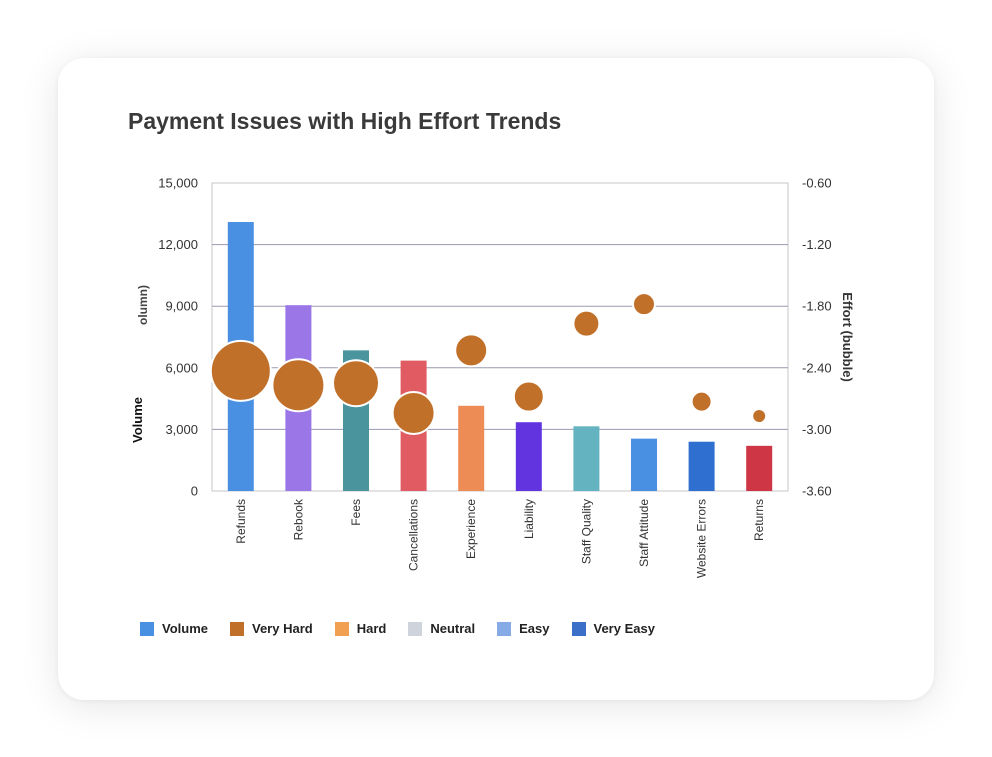 This screenshot has height=757, width=992. What do you see at coordinates (847, 337) in the screenshot?
I see `y2-axis-label: Effort (bubble)` at bounding box center [847, 337].